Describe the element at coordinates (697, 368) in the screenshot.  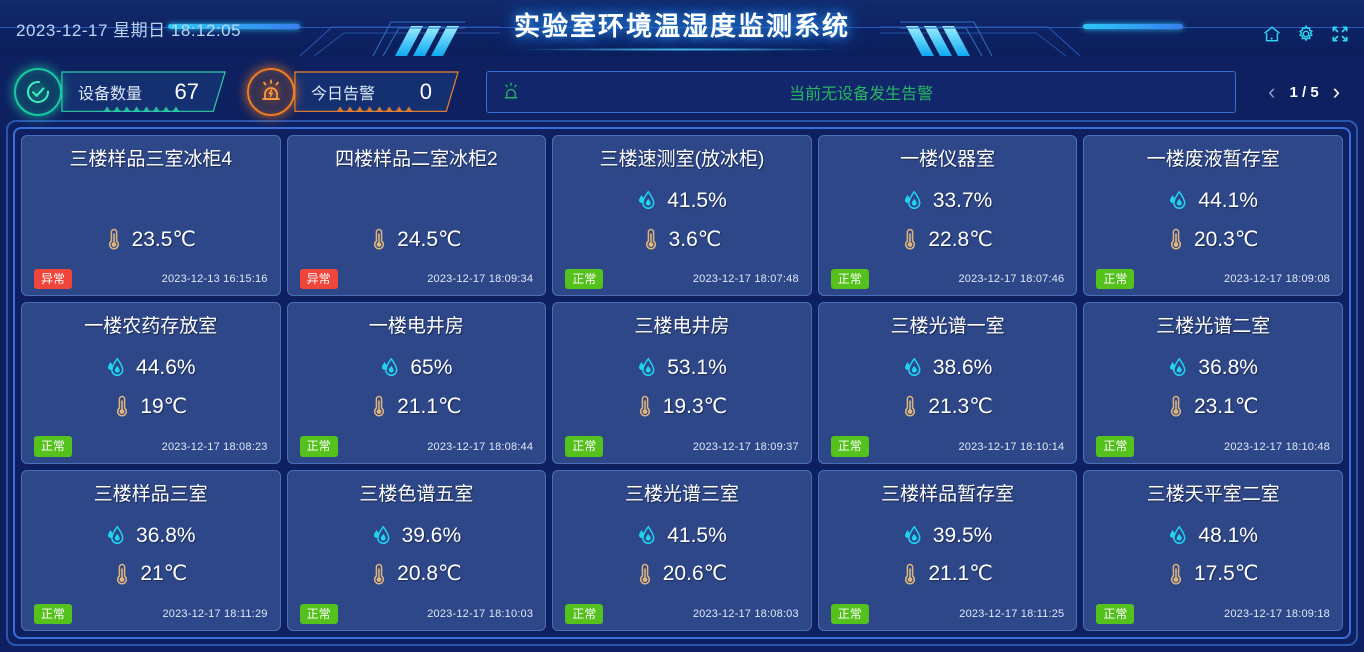
I see `humidity-value: 53.1%` at that location.